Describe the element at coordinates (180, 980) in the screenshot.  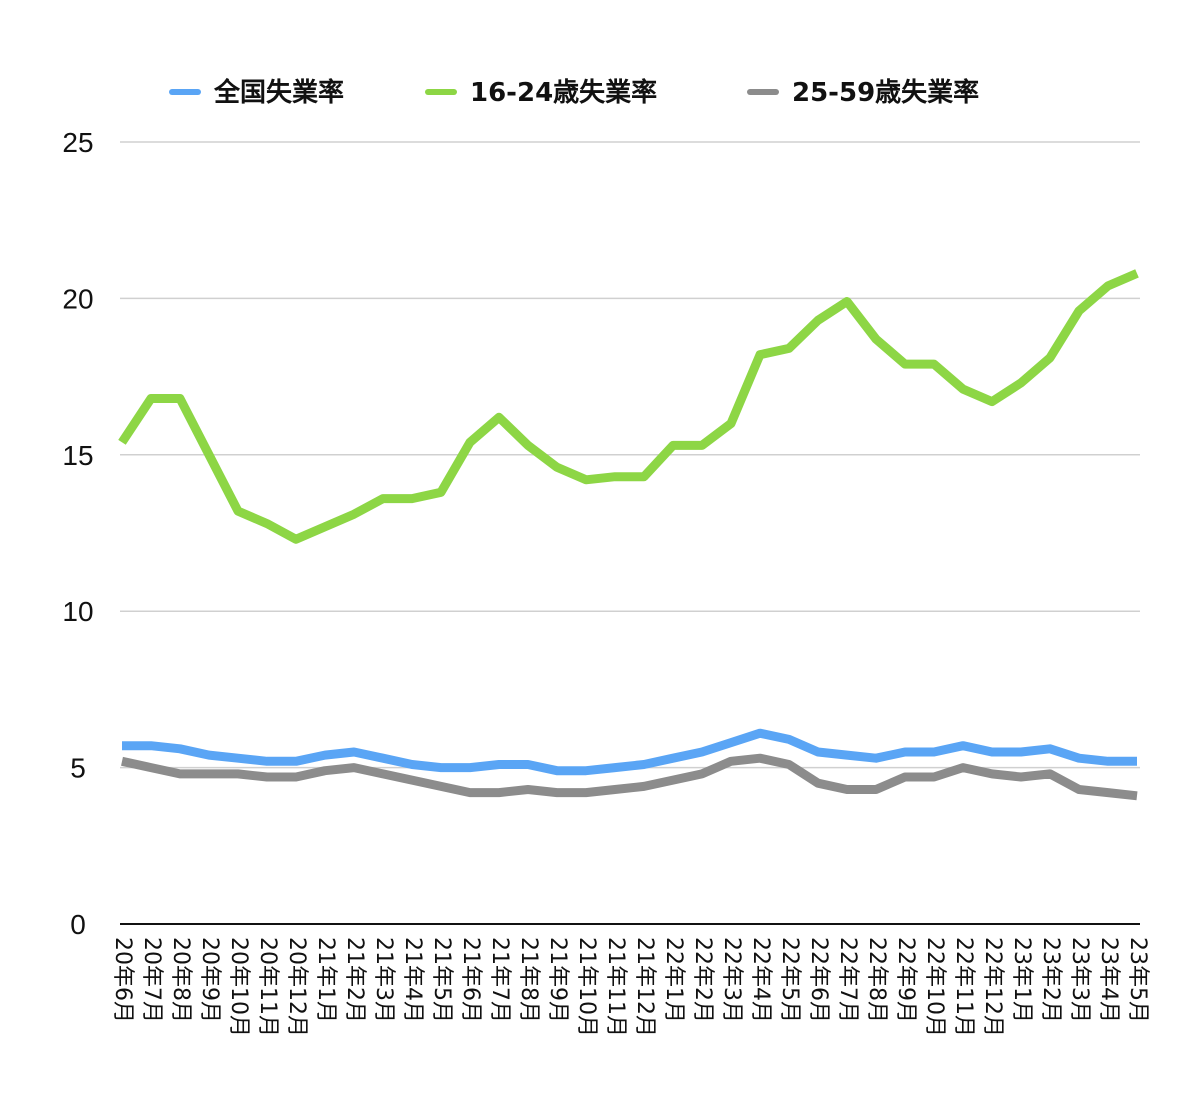
I see `x-tick-label: 20年8月` at that location.